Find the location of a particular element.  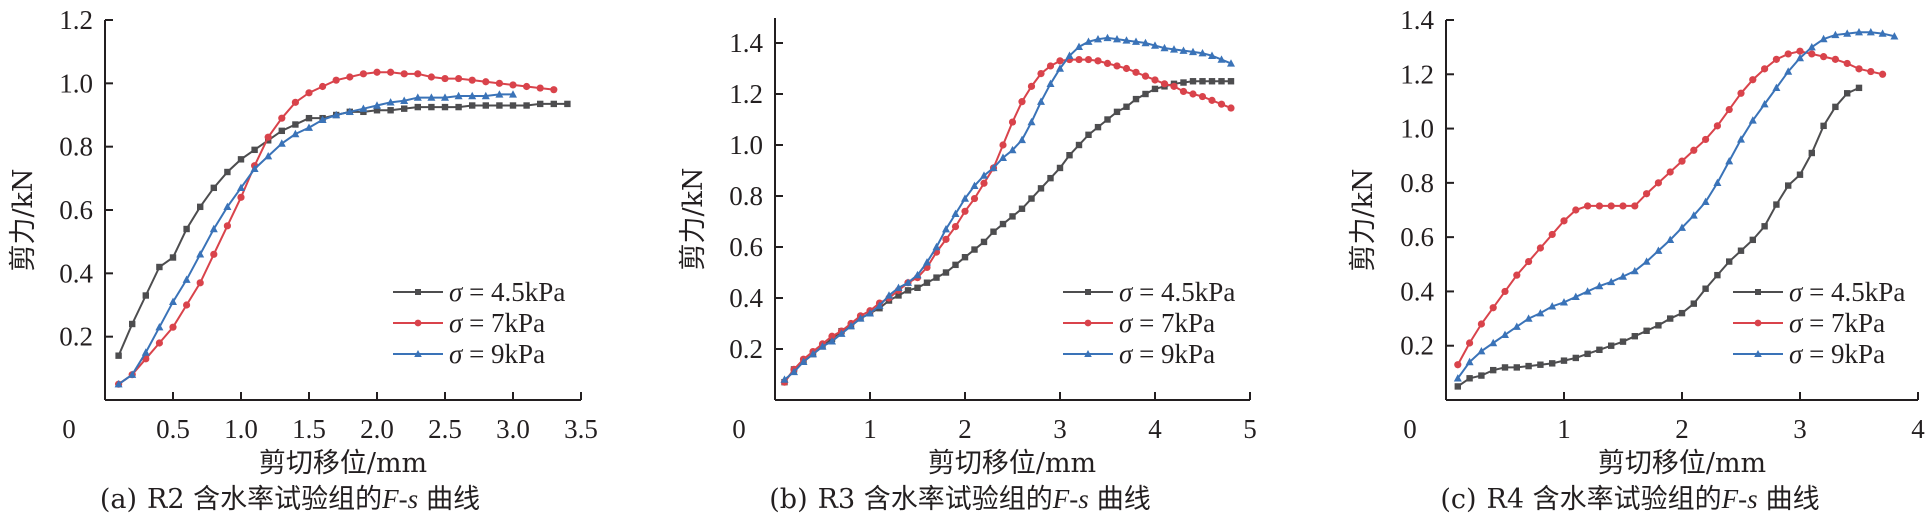

legend-label: σ = 4.5kPa is located at coordinates (1177, 292).